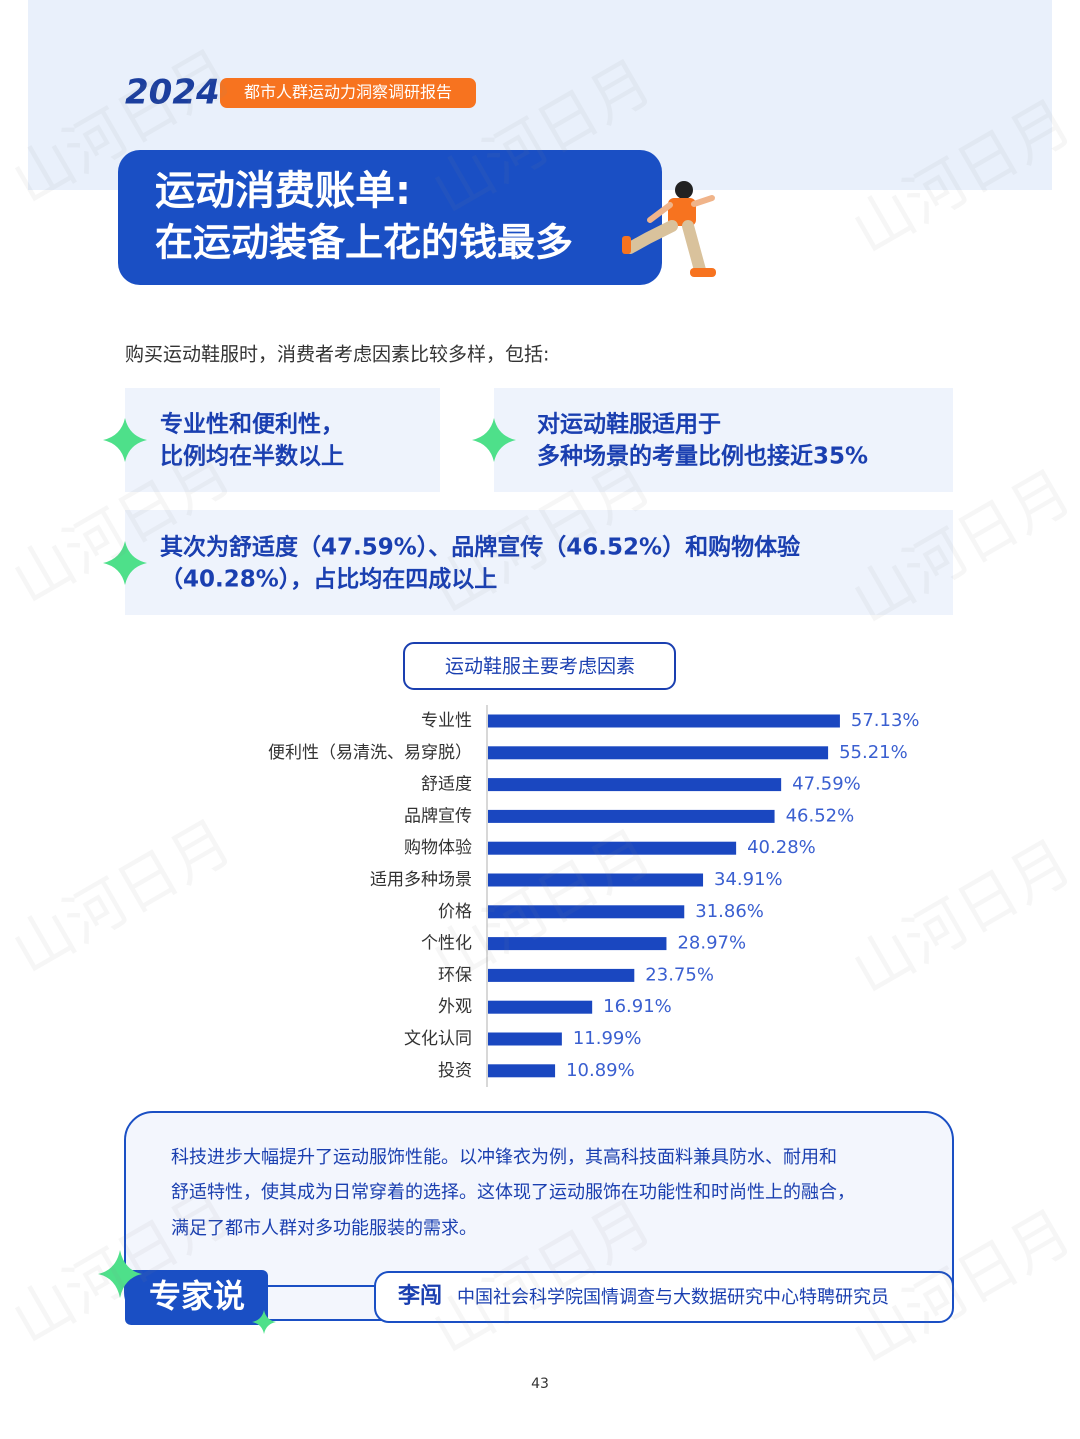 This screenshot has width=1080, height=1439. I want to click on value-label: 40.28%, so click(781, 847).